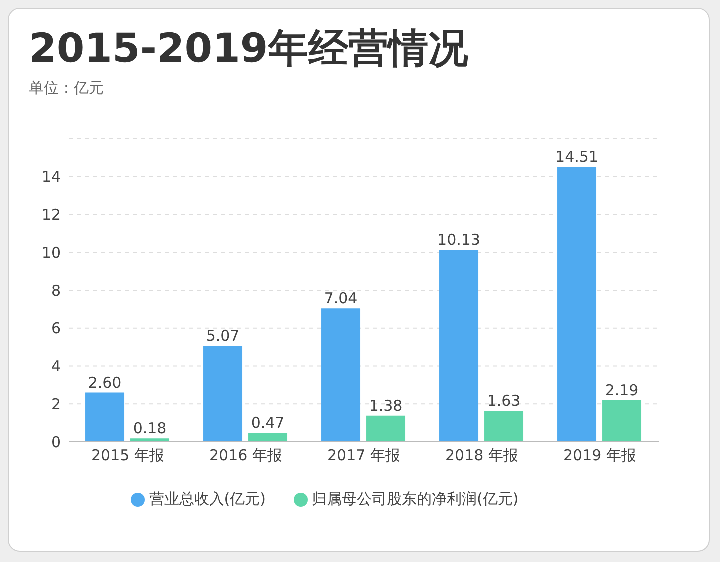 Image resolution: width=720 pixels, height=562 pixels. Describe the element at coordinates (56, 329) in the screenshot. I see `y-tick-label: 6` at that location.